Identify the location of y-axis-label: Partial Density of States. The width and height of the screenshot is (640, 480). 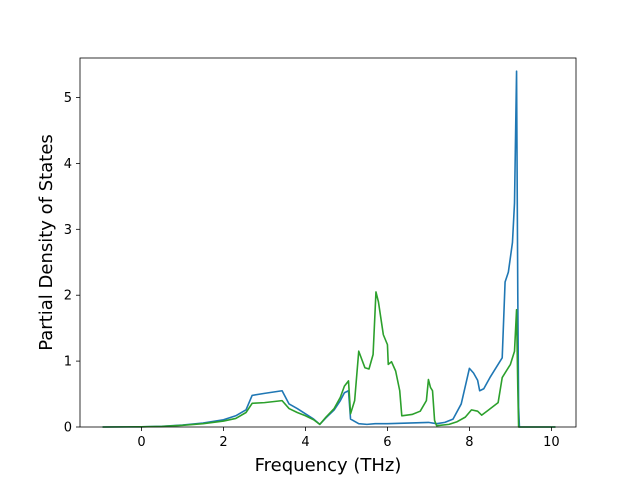
(46, 242).